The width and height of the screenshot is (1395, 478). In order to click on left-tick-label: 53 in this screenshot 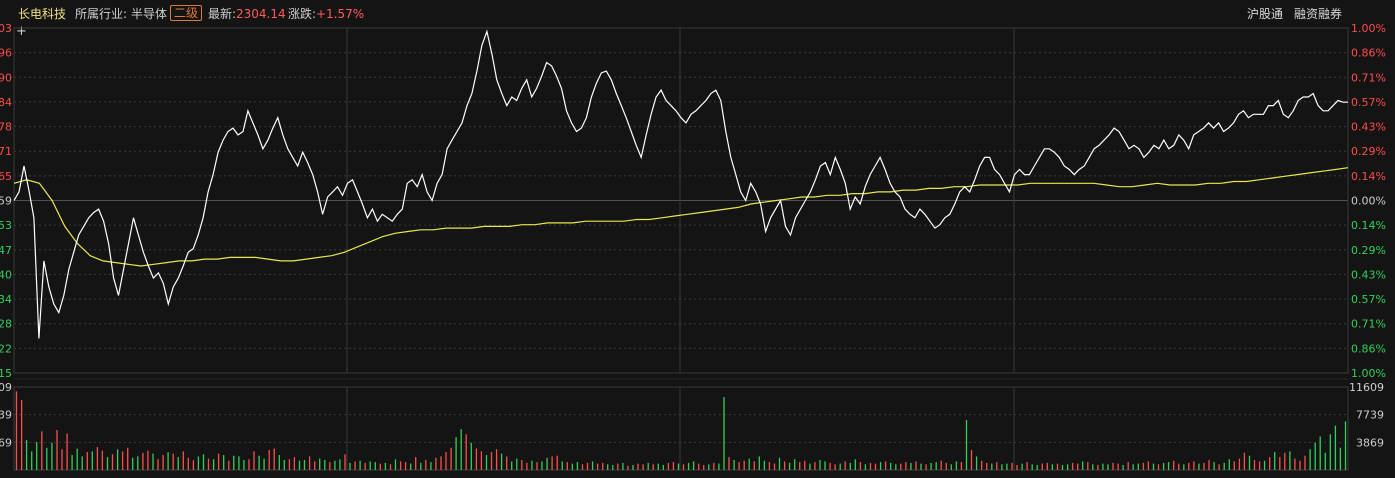, I will do `click(6, 225)`.